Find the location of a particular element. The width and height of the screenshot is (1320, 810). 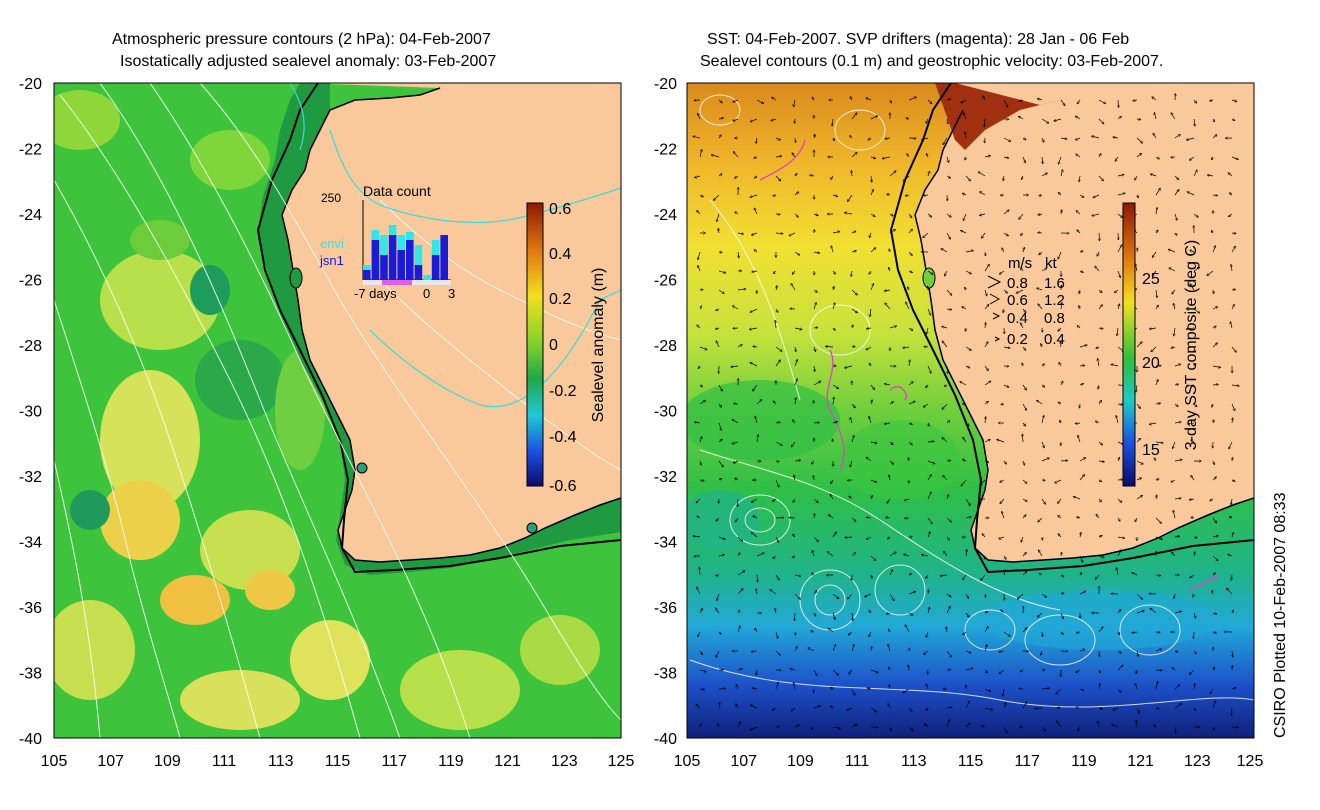

colorbar-tick-label: 0.2 is located at coordinates (560, 299).